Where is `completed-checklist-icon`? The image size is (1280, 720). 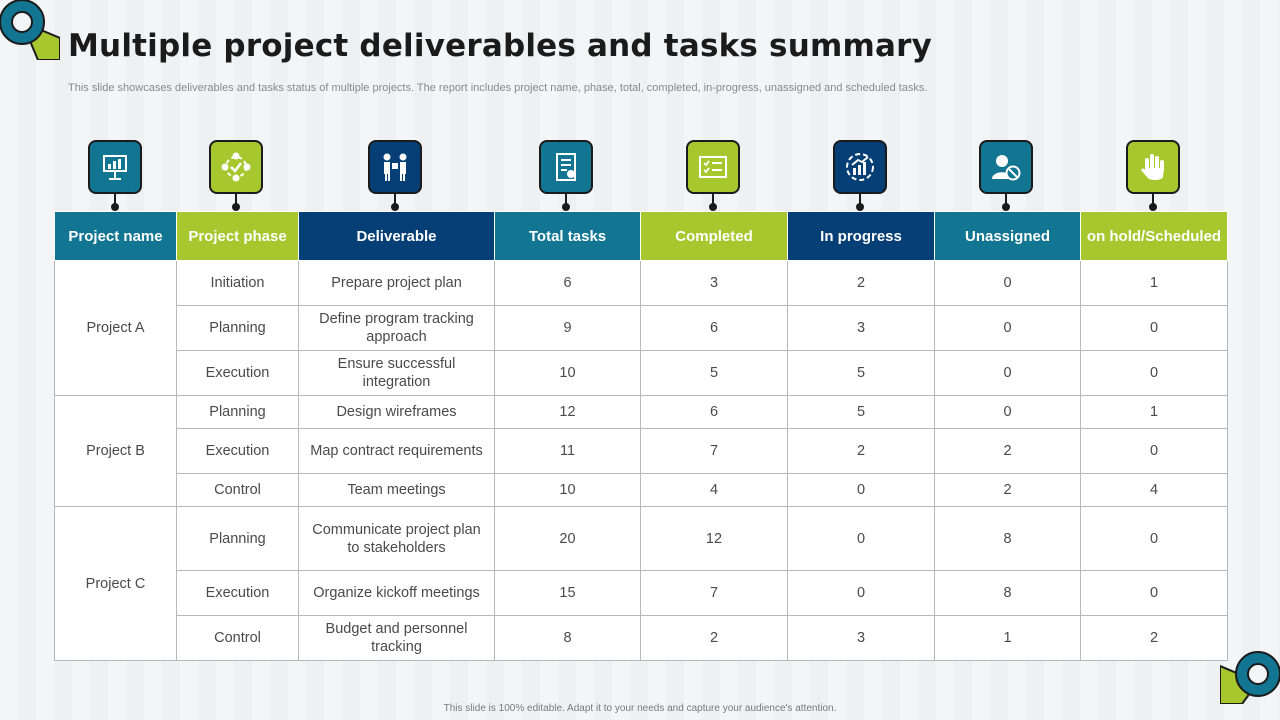
completed-checklist-icon is located at coordinates (713, 167).